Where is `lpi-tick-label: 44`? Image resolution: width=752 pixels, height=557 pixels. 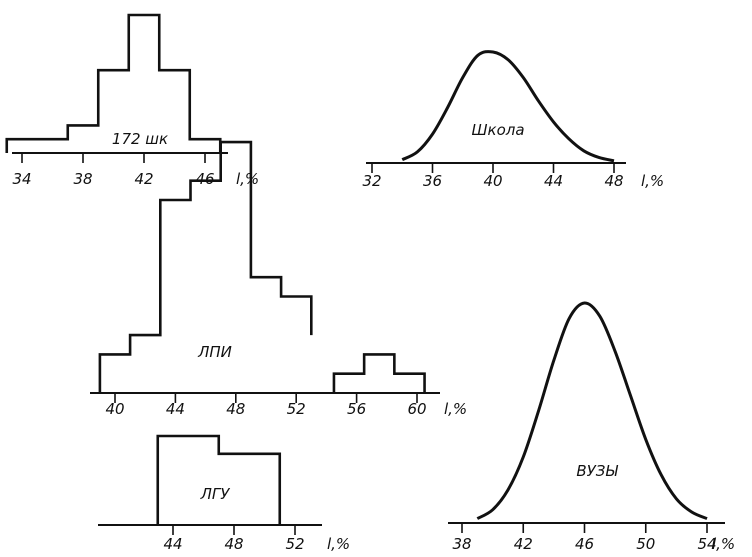 lpi-tick-label: 44 is located at coordinates (175, 409).